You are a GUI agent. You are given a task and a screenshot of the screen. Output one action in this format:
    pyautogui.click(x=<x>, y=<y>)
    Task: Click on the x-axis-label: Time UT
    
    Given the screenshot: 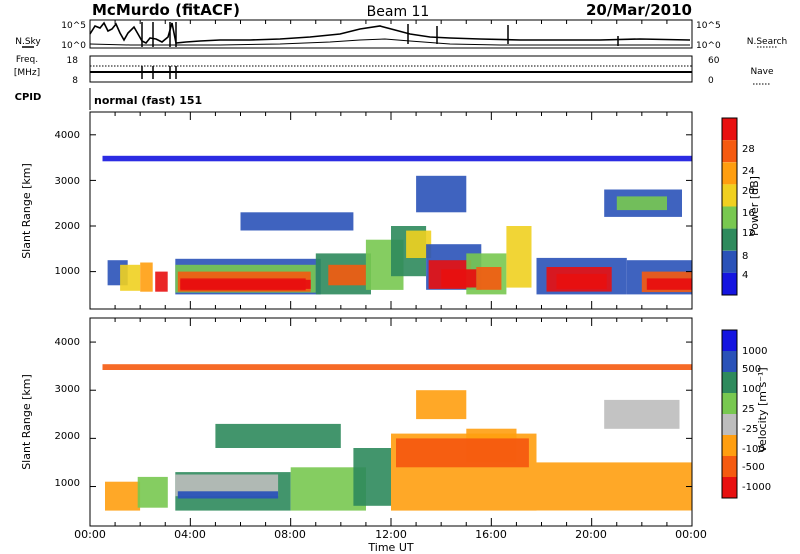 What is the action you would take?
    pyautogui.click(x=390, y=547)
    